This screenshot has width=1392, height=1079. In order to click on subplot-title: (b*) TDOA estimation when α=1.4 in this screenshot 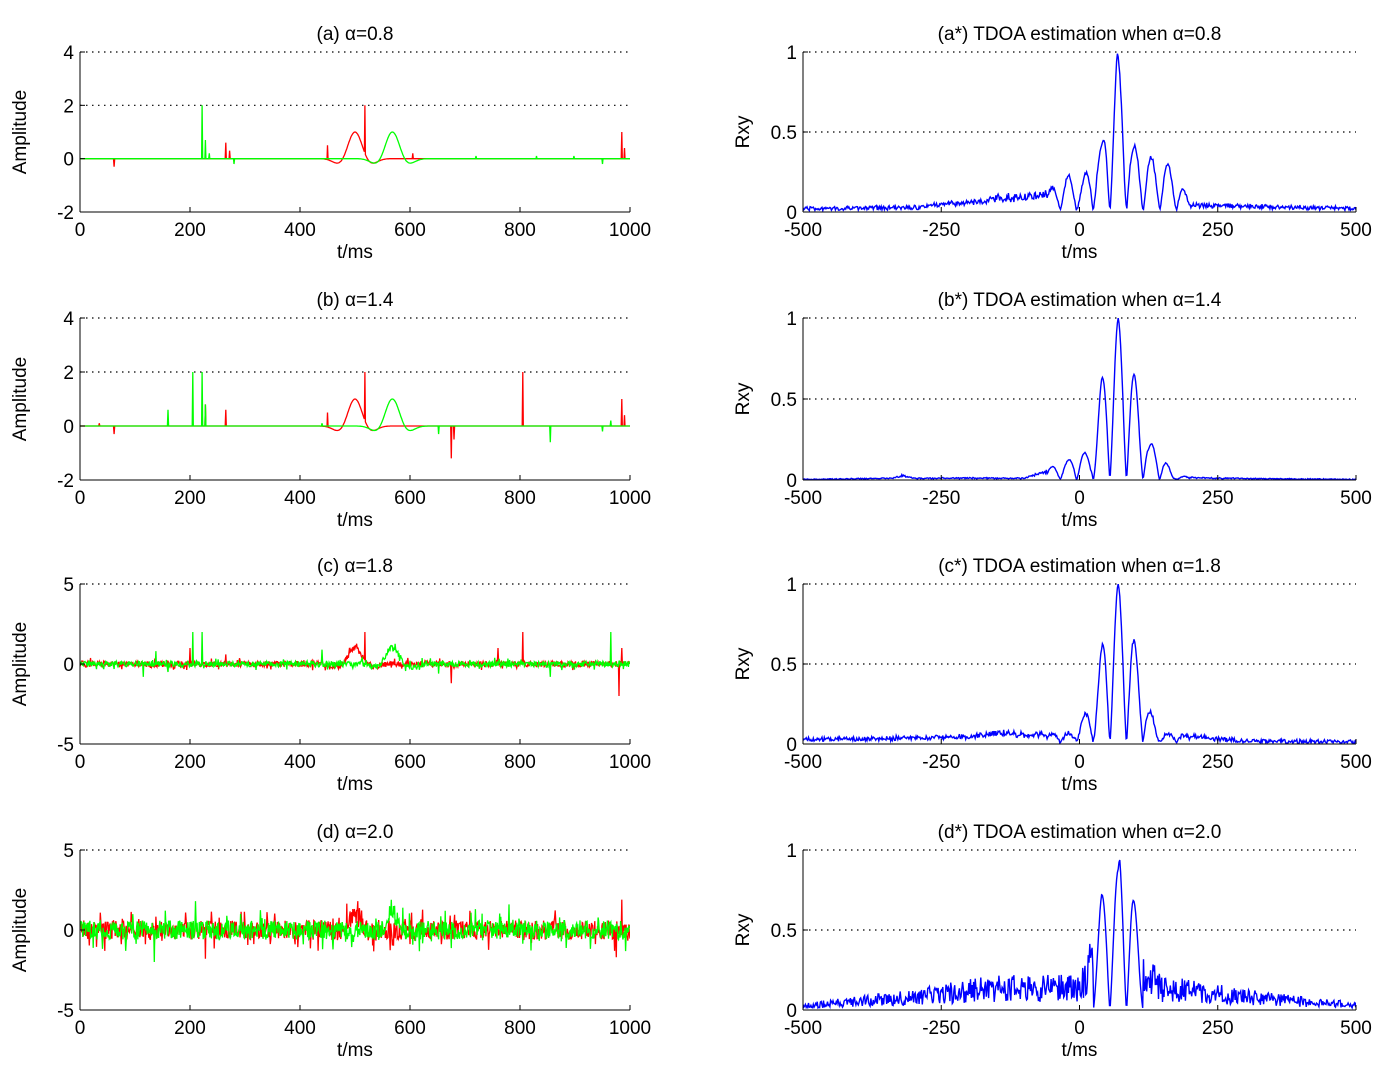, I will do `click(1080, 300)`.